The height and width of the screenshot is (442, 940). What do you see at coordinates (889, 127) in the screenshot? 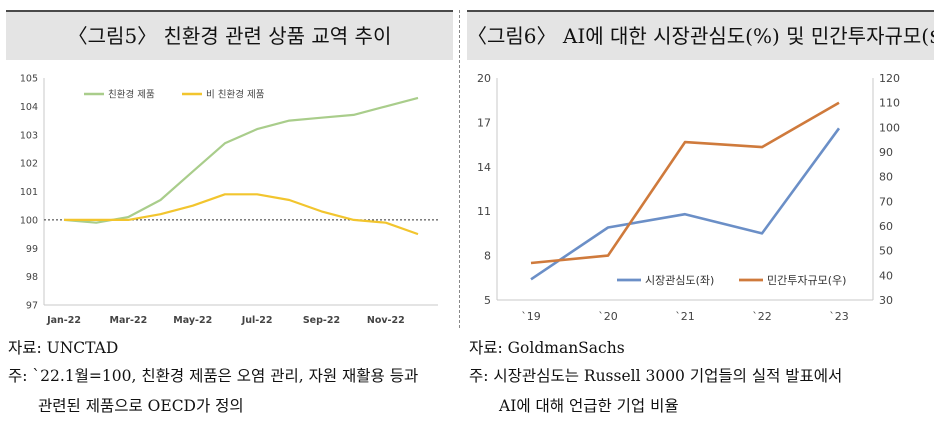
I see `right-y-tick-label: 100` at bounding box center [889, 127].